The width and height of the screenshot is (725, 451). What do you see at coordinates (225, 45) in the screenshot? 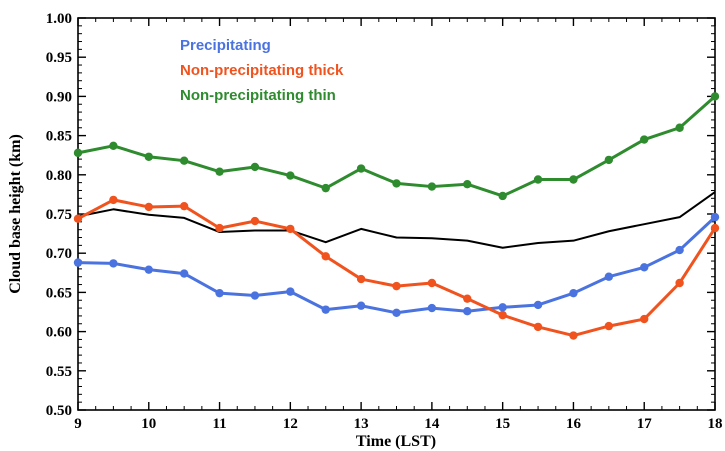
I see `legend-entry: Precipitating` at bounding box center [225, 45].